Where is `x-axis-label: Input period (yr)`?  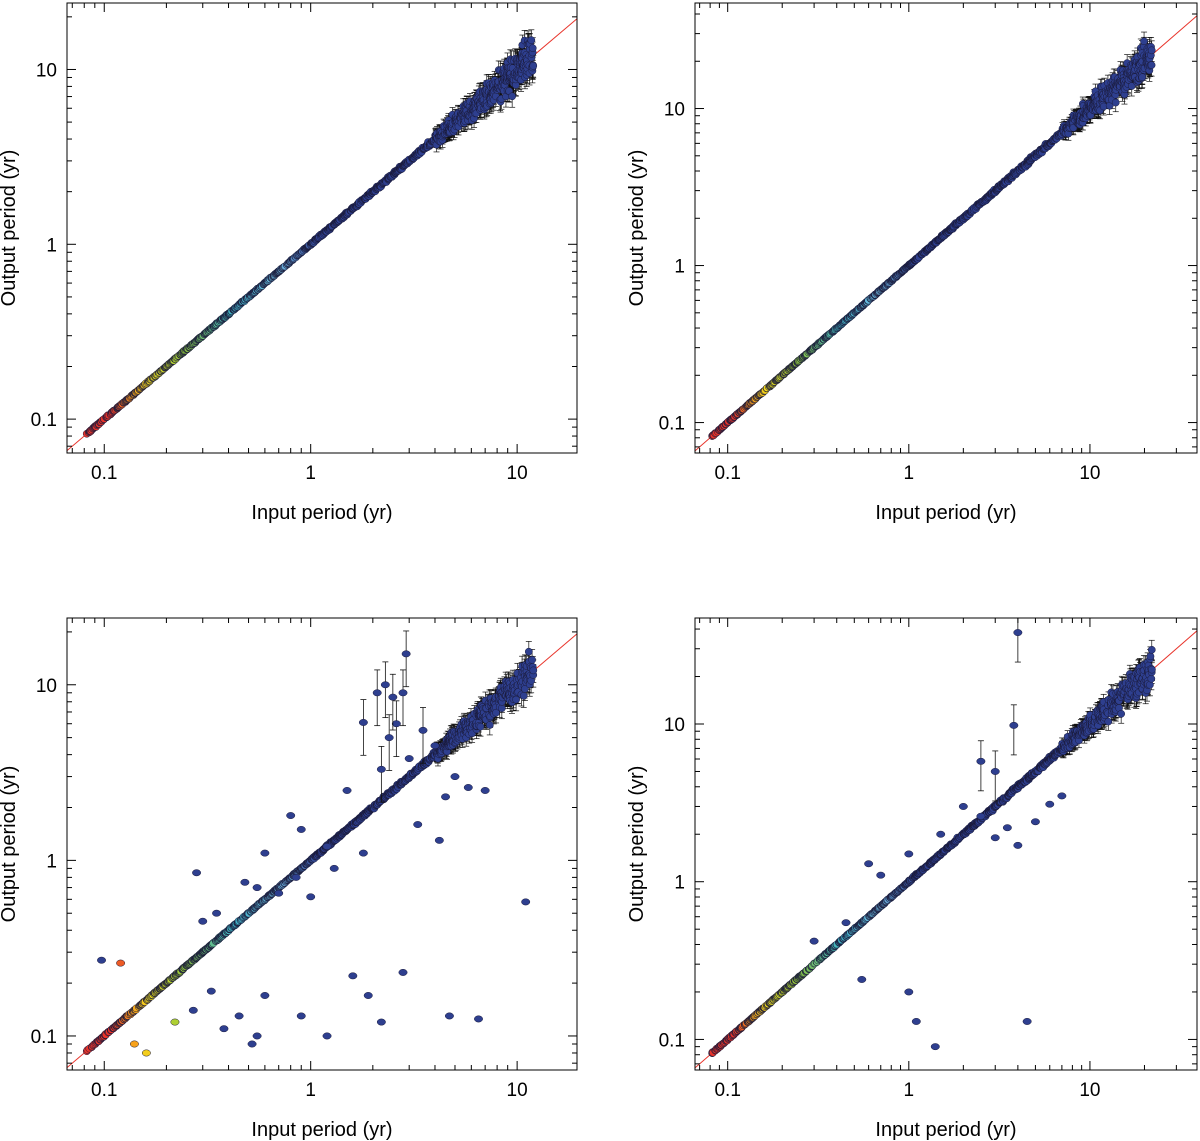
x-axis-label: Input period (yr) is located at coordinates (321, 513).